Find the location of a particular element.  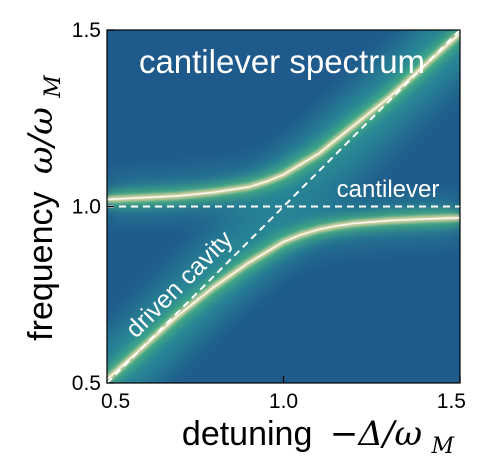

x-axis-ticks: 0.5 1.0 1.5 is located at coordinates (283, 394).